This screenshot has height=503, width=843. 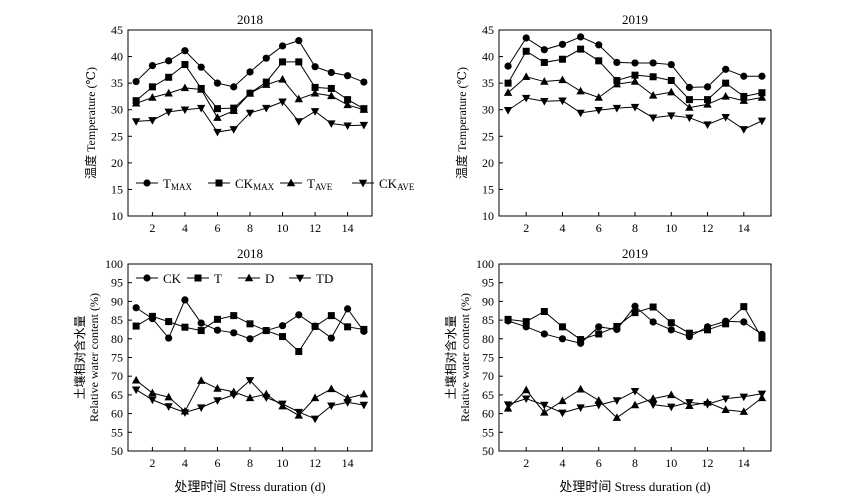 What do you see at coordinates (488, 189) in the screenshot?
I see `y-tick-label: 15` at bounding box center [488, 189].